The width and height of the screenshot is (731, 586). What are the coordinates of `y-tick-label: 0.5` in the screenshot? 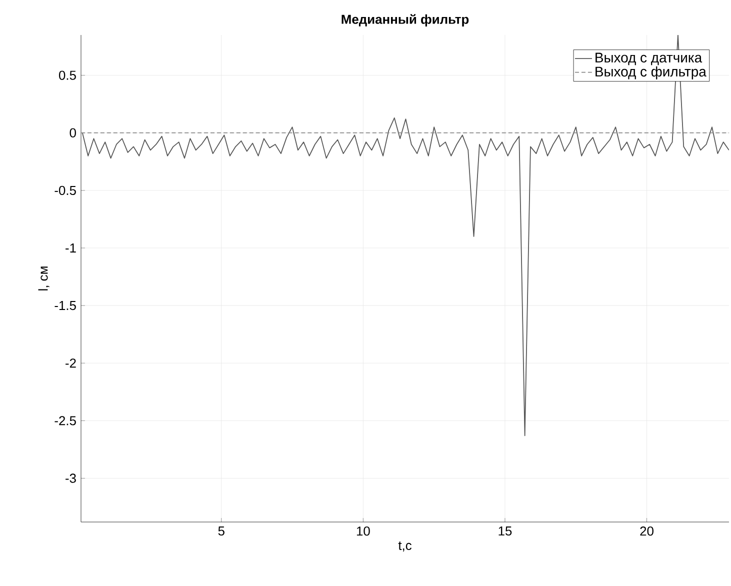 It's located at (67, 75).